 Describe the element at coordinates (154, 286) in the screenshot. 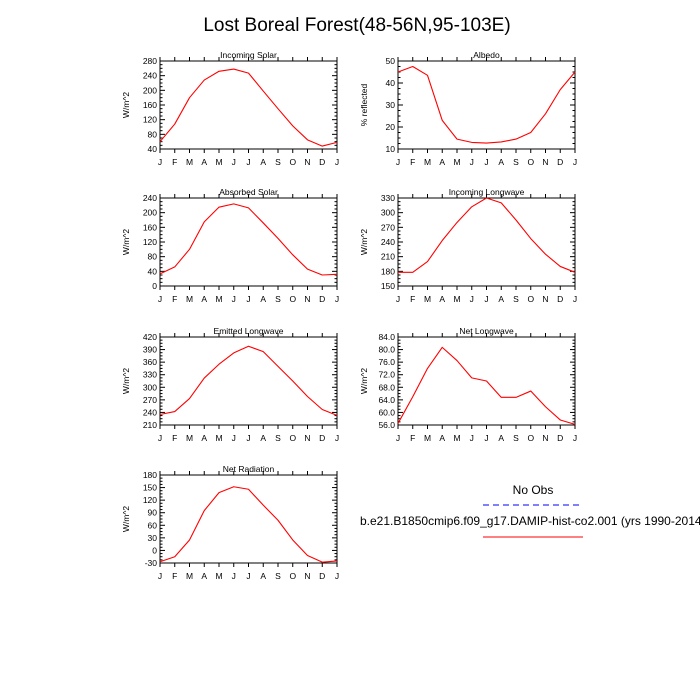

I see `absorbed-solar-ytick-label: 0` at that location.